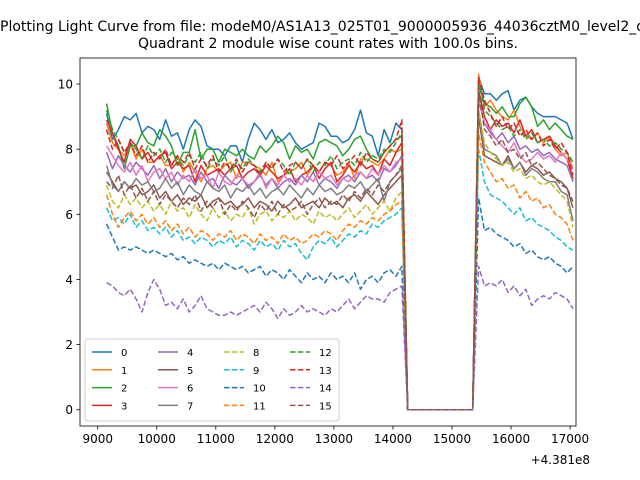 The width and height of the screenshot is (640, 480). What do you see at coordinates (190, 371) in the screenshot?
I see `legend-label-5: 5` at bounding box center [190, 371].